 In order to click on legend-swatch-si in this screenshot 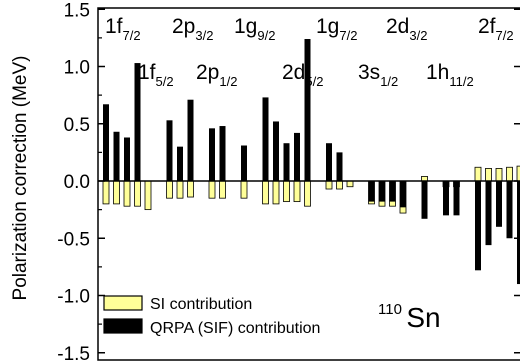, I will do `click(123, 303)`.